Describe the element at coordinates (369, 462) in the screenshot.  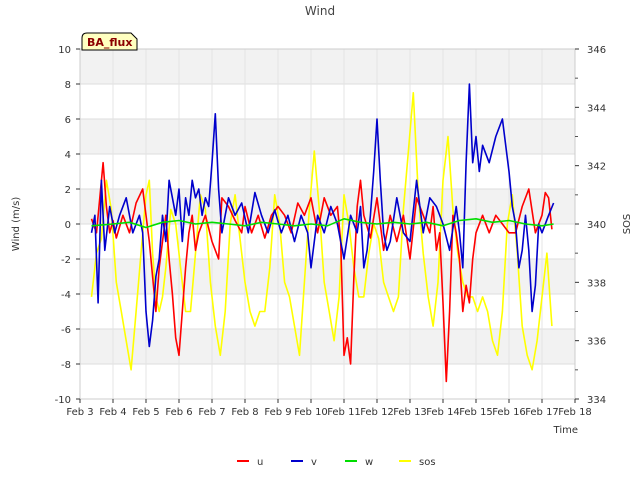
I see `legend-label-w: w` at that location.